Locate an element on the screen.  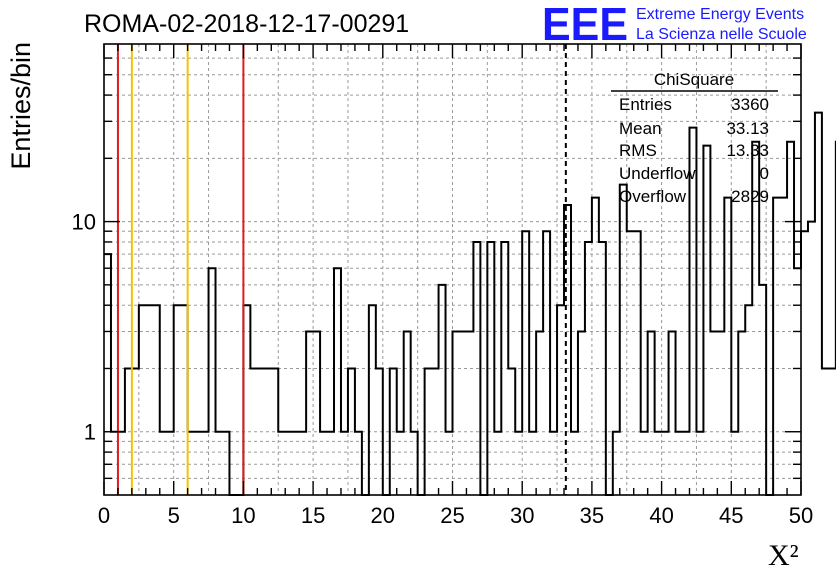
stats-label-entries: Entries is located at coordinates (645, 104).